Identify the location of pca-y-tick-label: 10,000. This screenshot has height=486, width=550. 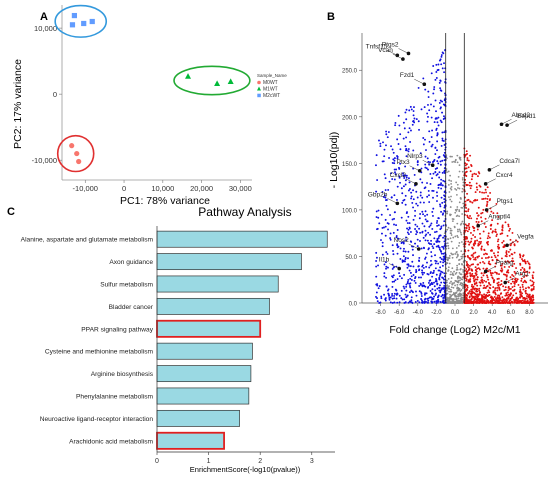
(45, 28).